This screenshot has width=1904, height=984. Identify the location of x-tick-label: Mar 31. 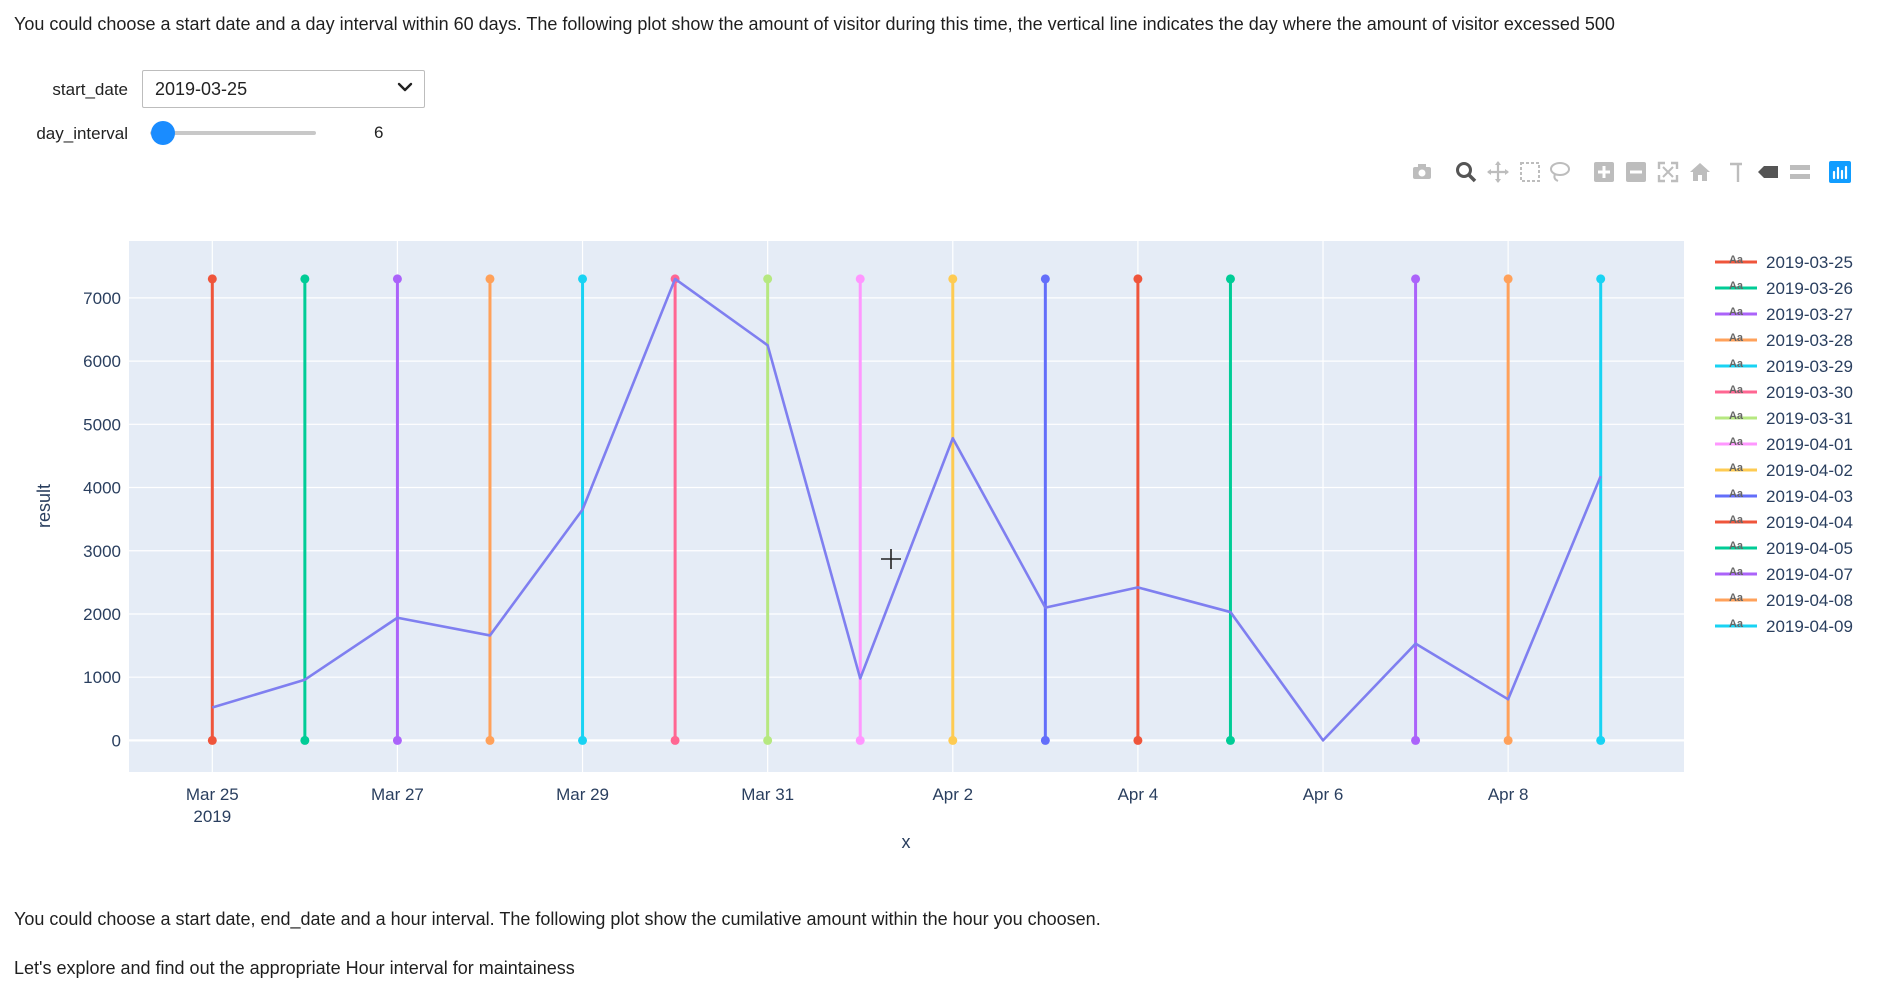
(767, 794).